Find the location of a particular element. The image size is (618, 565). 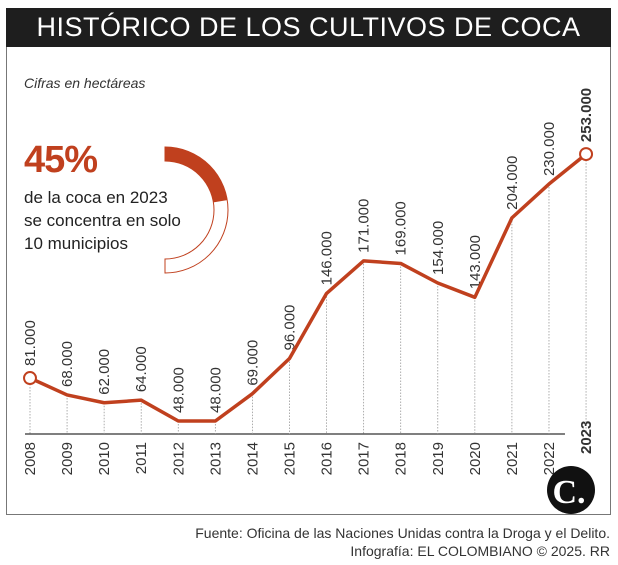

data-label: 169.000 is located at coordinates (401, 228).